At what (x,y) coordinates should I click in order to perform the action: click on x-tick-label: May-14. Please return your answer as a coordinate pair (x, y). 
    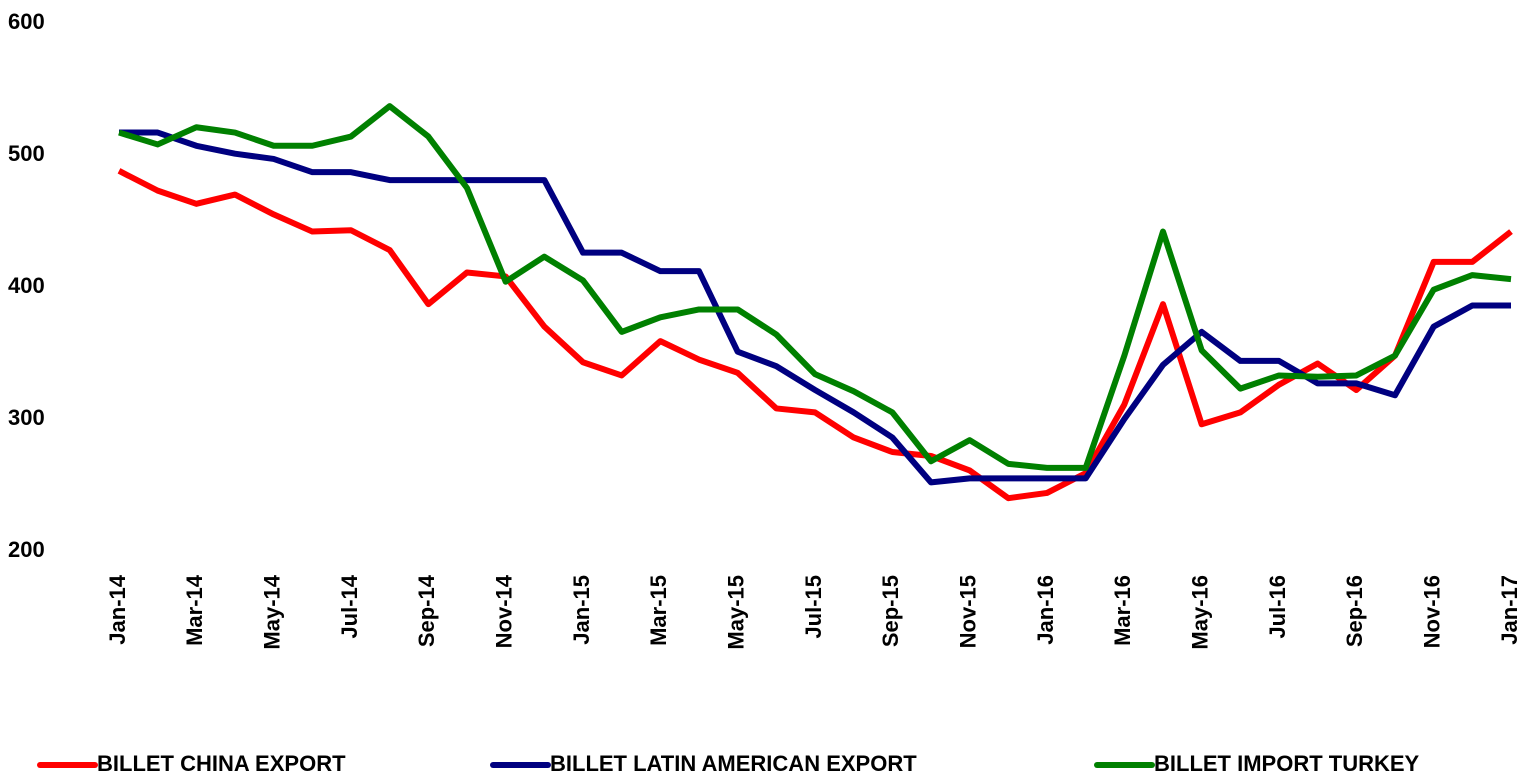
    Looking at the image, I should click on (271, 611).